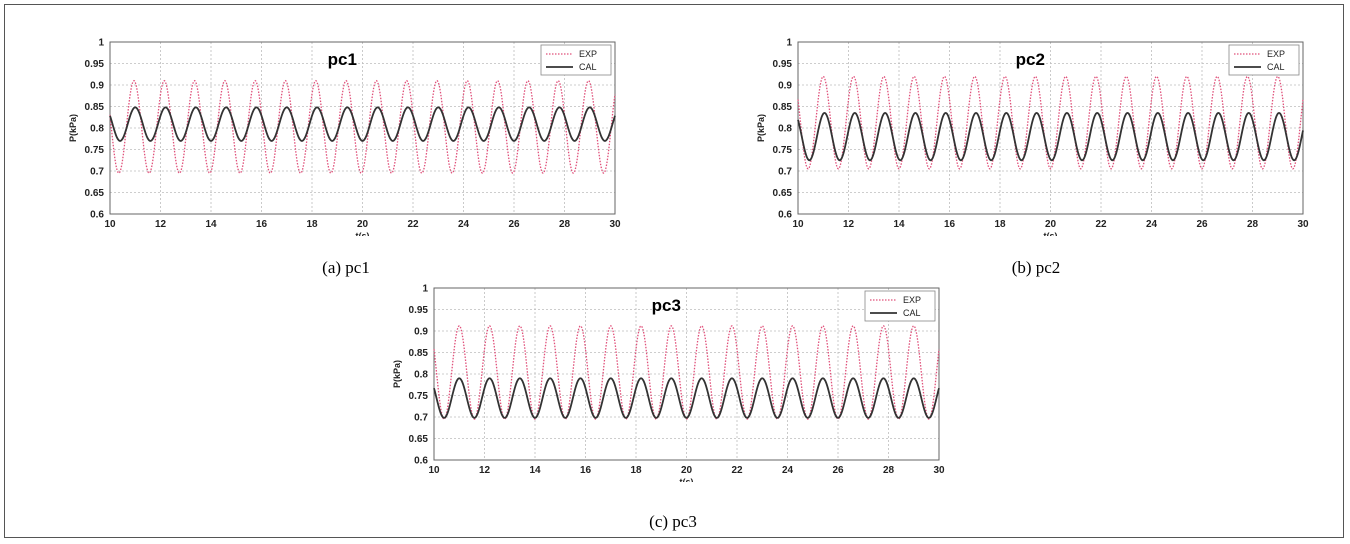 Image resolution: width=1350 pixels, height=544 pixels. What do you see at coordinates (1030, 59) in the screenshot?
I see `chart-title: pc2` at bounding box center [1030, 59].